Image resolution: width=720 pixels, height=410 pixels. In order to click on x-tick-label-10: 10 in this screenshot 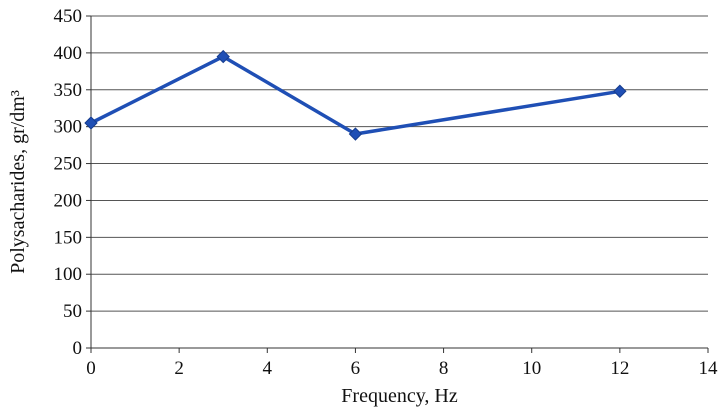, I will do `click(531, 368)`.